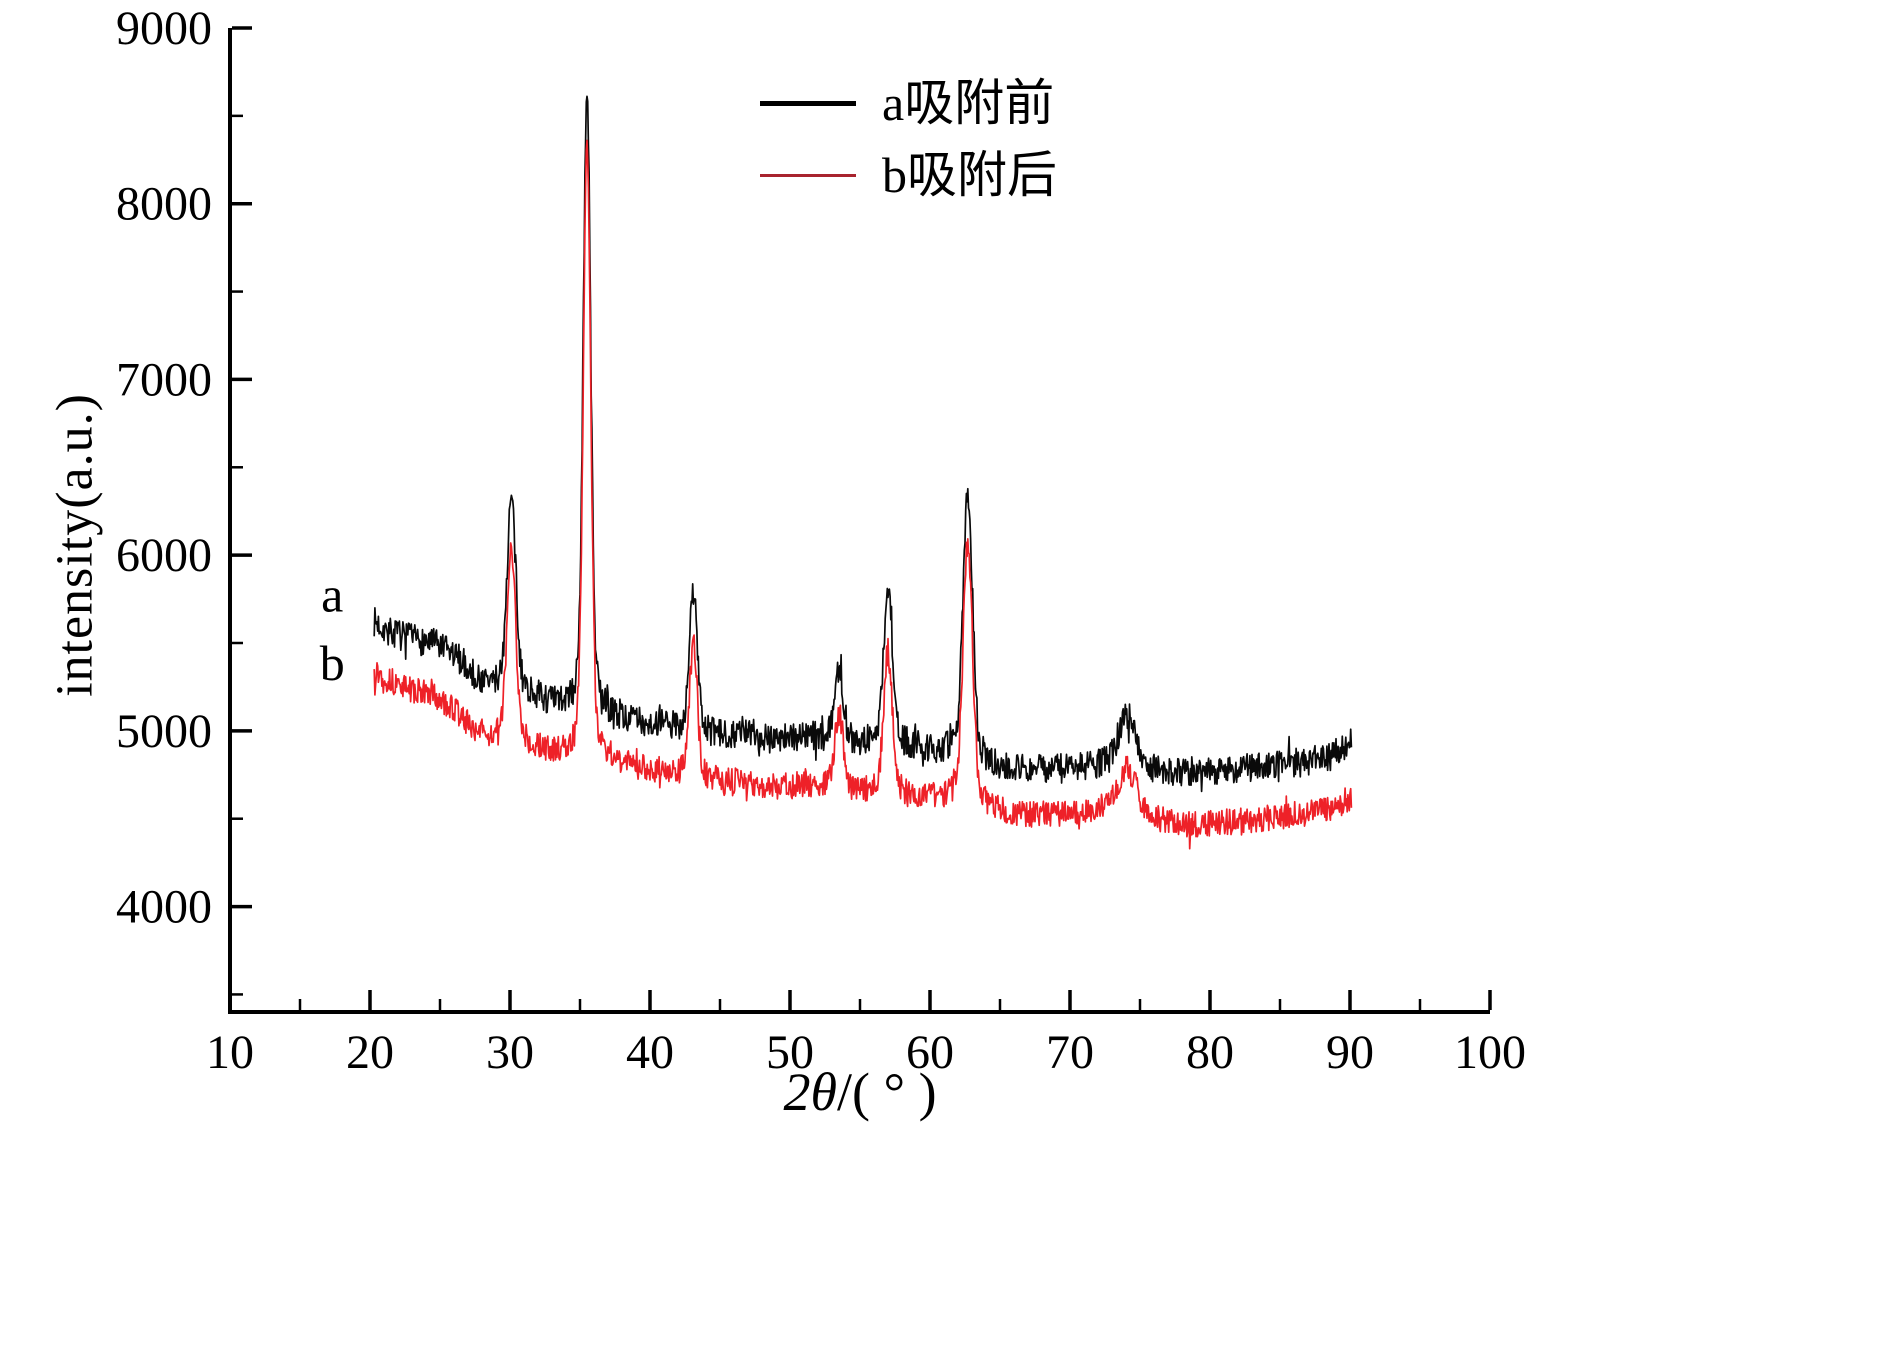 This screenshot has width=1890, height=1369. Describe the element at coordinates (1350, 1052) in the screenshot. I see `x-tick-label: 90` at that location.